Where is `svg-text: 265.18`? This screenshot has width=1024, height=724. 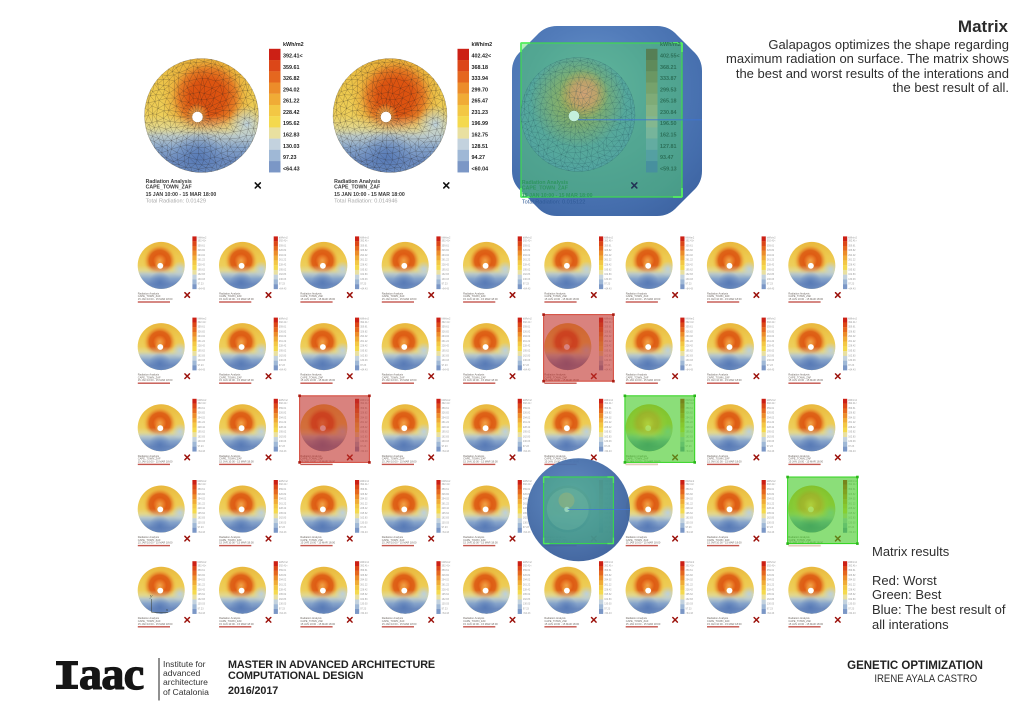
svg-text: 265.18 is located at coordinates (668, 102).